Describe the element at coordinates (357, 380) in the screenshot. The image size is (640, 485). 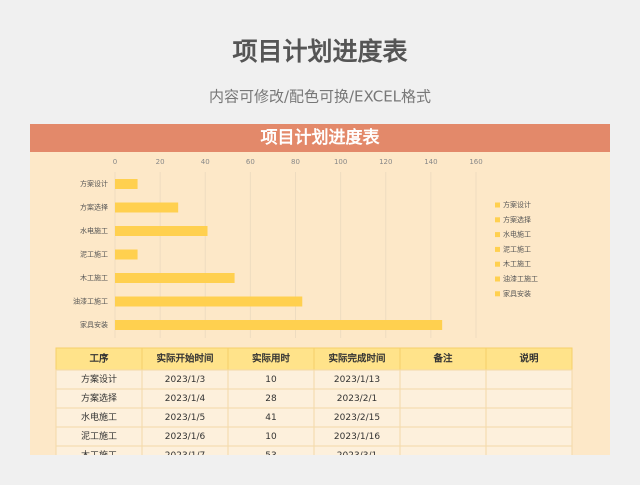
I see `cell-text: 2023/1/13` at that location.